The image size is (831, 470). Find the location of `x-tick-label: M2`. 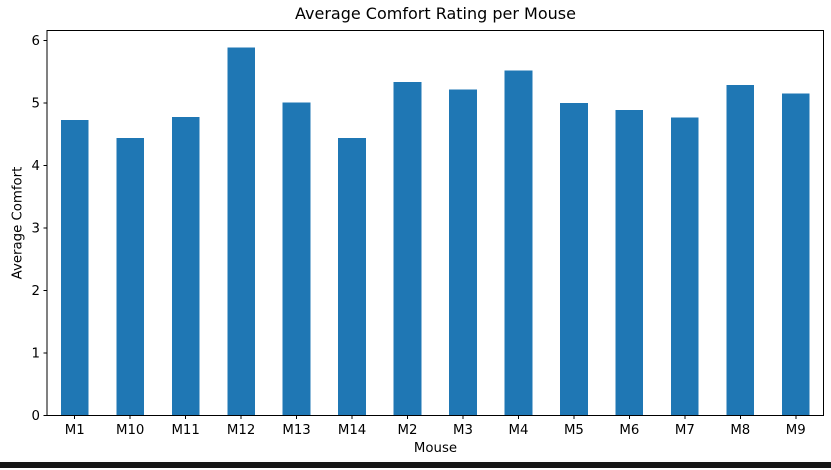

x-tick-label: M2 is located at coordinates (408, 430).